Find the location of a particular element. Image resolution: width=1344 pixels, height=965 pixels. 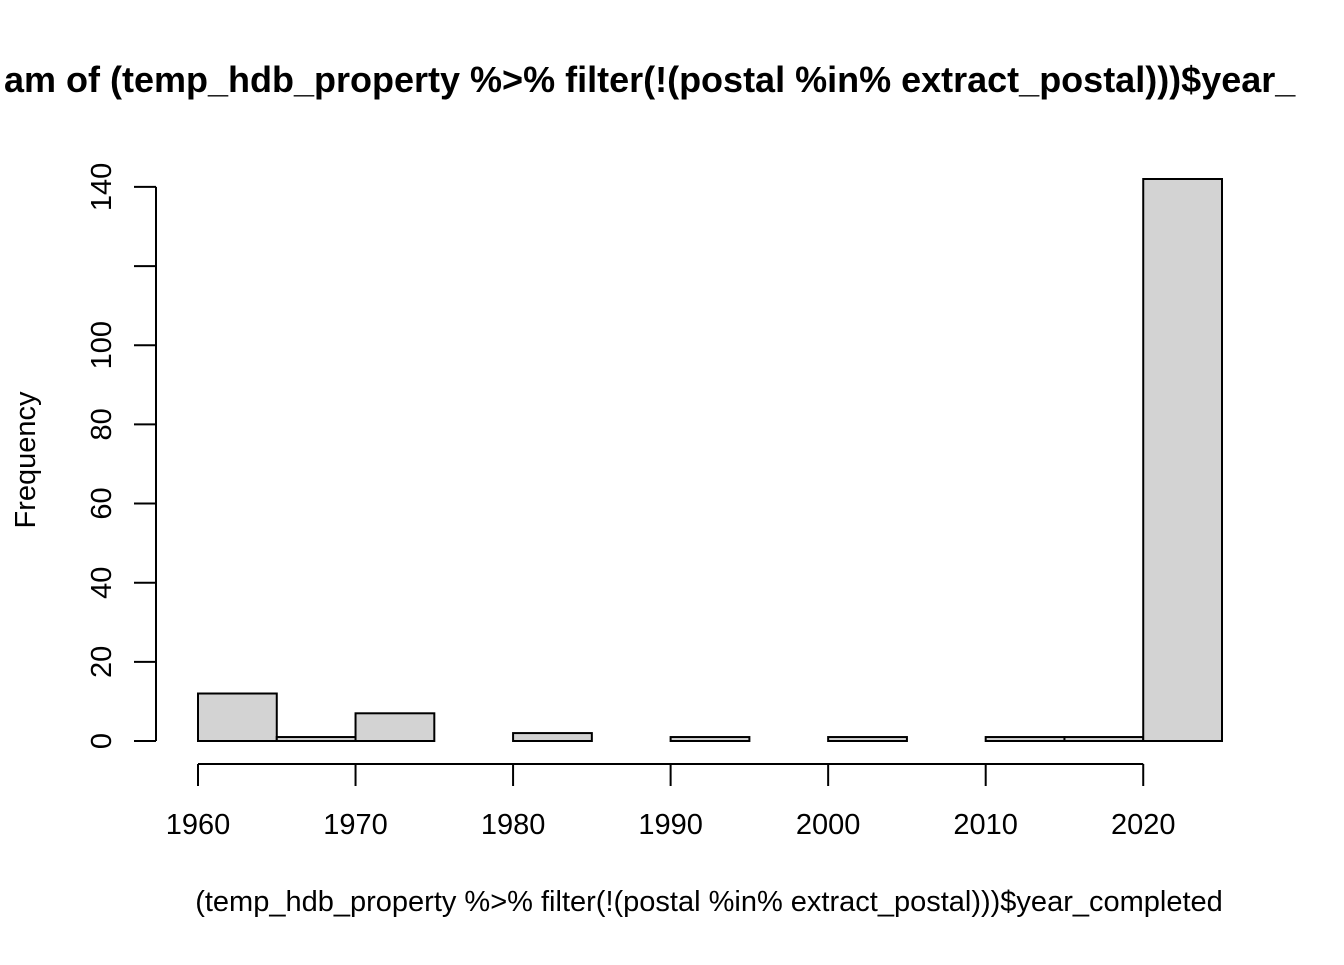

y-tick-label: 0 is located at coordinates (102, 741).